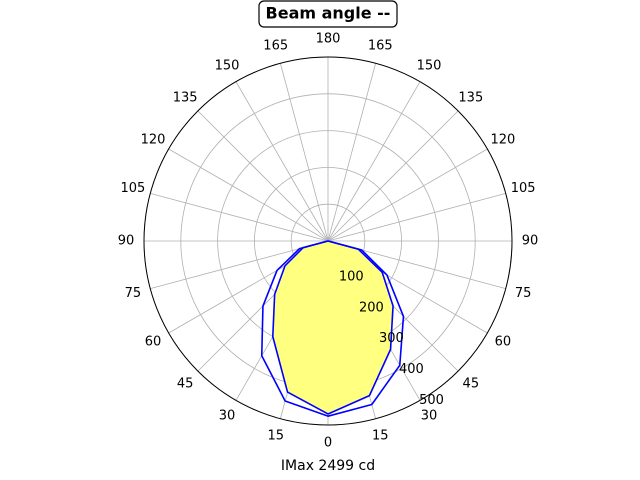  What do you see at coordinates (351, 276) in the screenshot?
I see `r-tick-label: 100` at bounding box center [351, 276].